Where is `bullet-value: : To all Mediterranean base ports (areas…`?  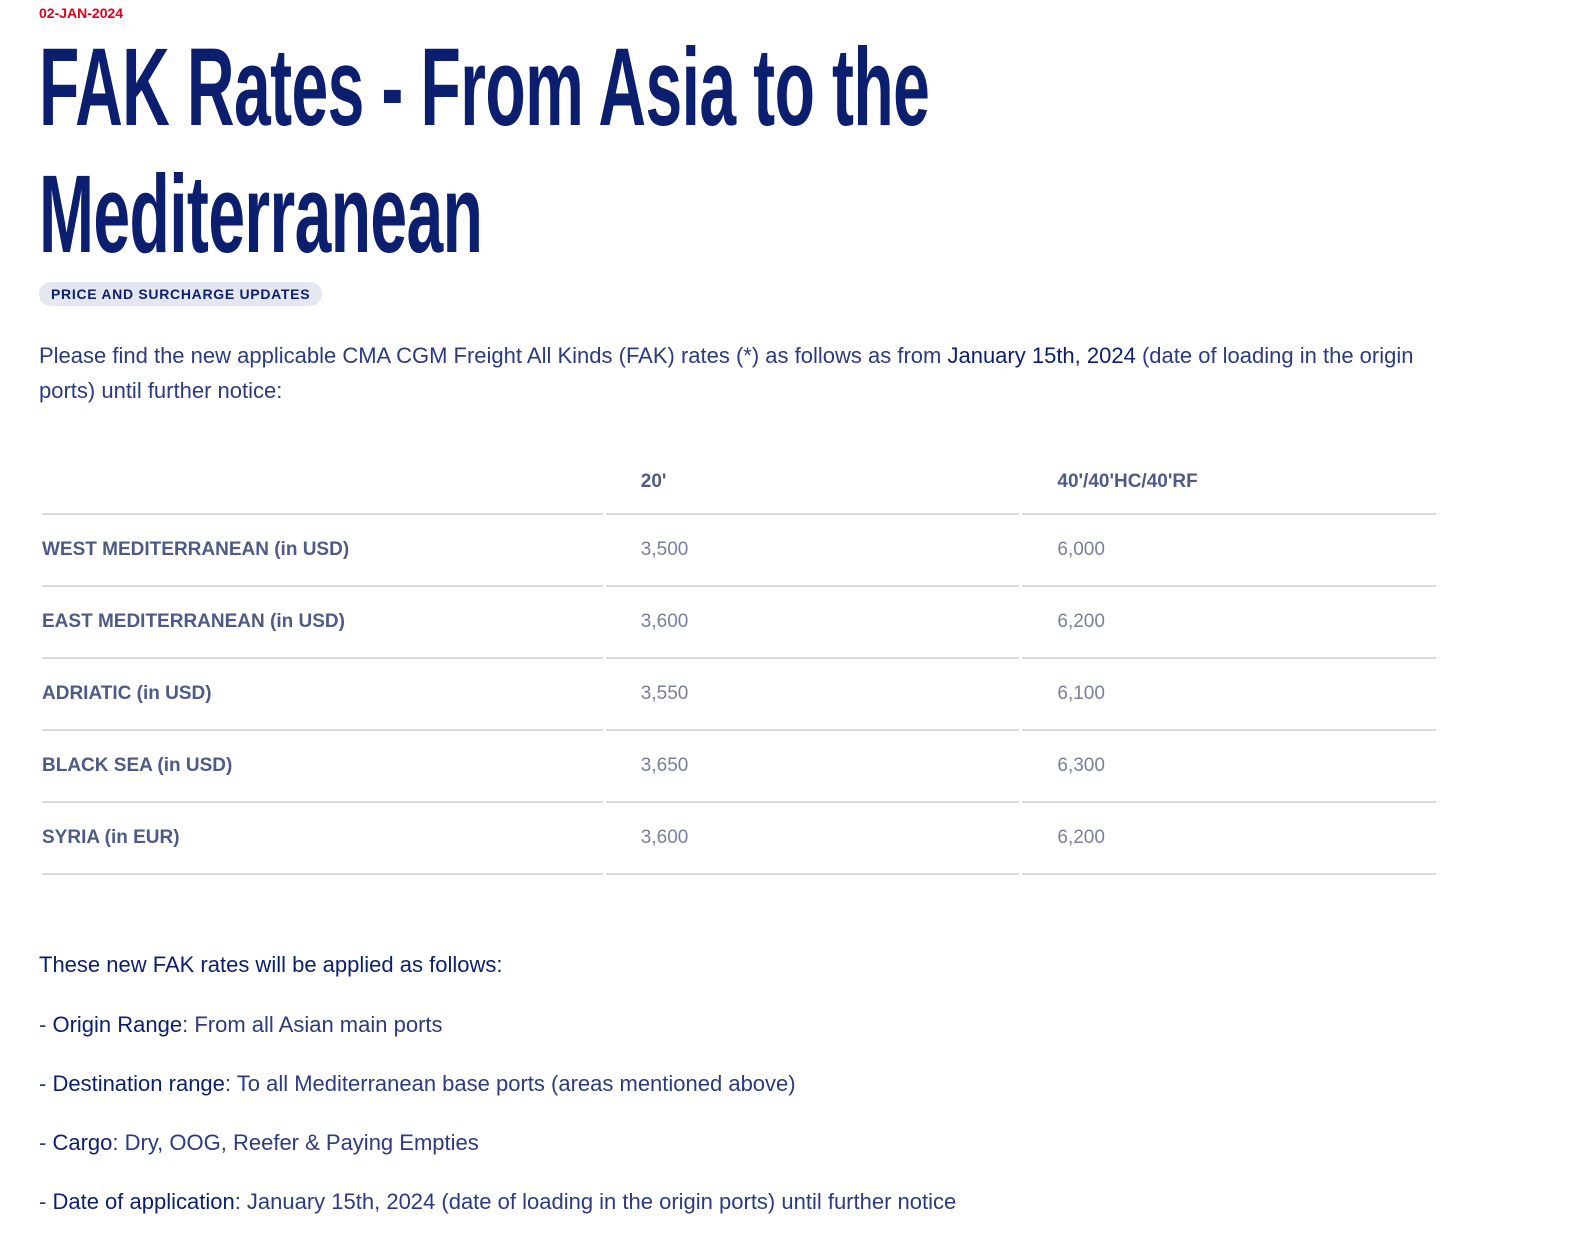 bullet-value: : To all Mediterranean base ports (areas… is located at coordinates (510, 1083).